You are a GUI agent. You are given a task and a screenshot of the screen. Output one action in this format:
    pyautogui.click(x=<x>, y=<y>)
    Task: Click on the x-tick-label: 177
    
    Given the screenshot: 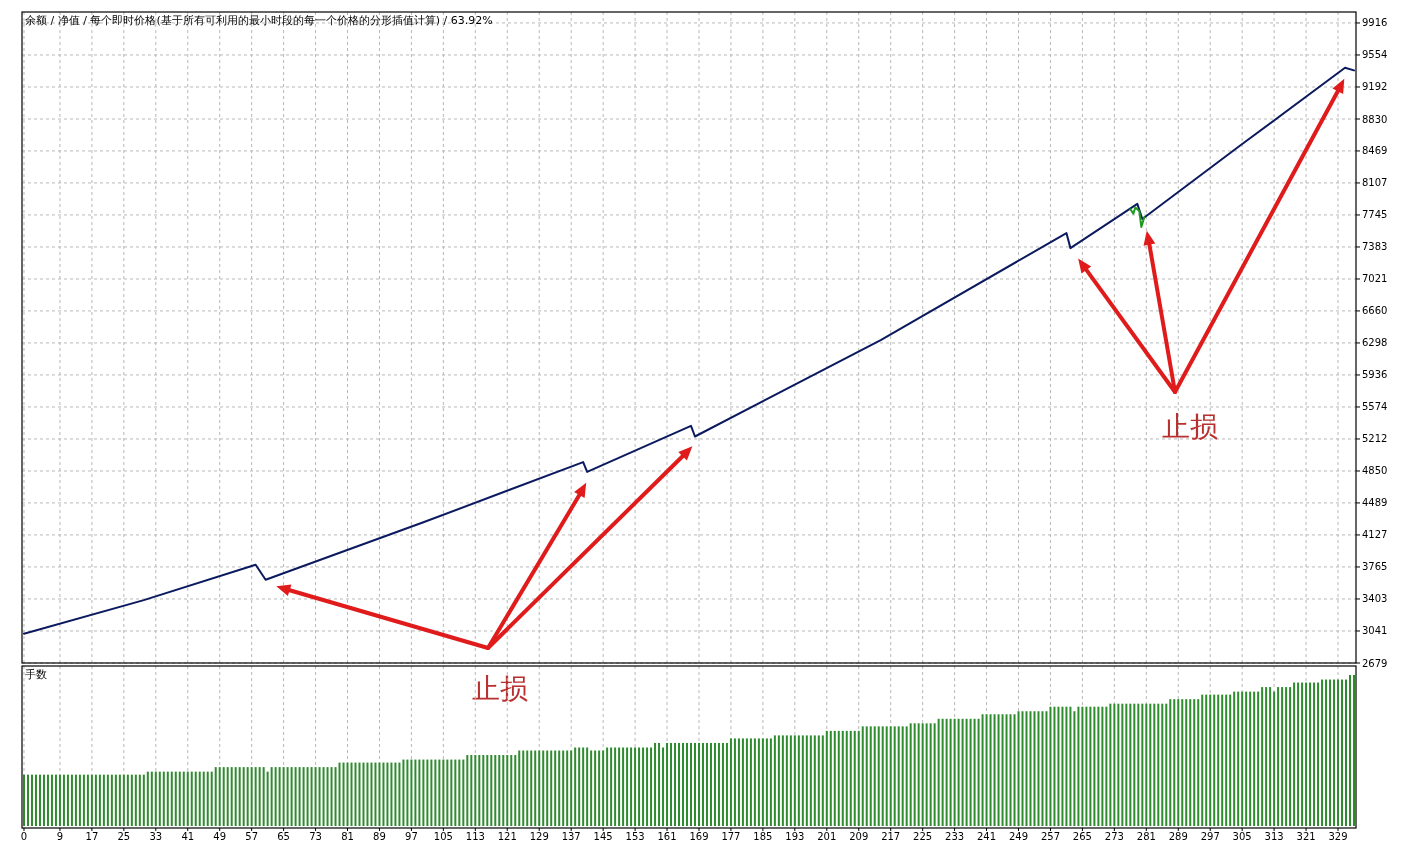 What is the action you would take?
    pyautogui.click(x=731, y=836)
    